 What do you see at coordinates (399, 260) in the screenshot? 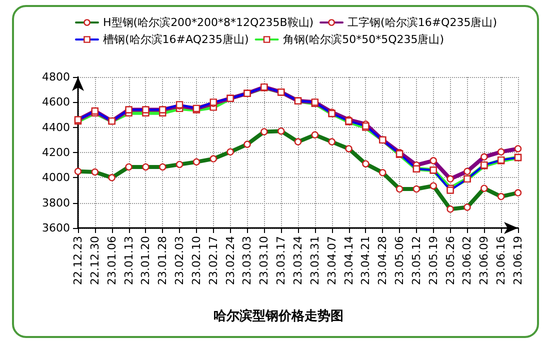
I see `x-tick-label: 23.05.06` at bounding box center [399, 260].